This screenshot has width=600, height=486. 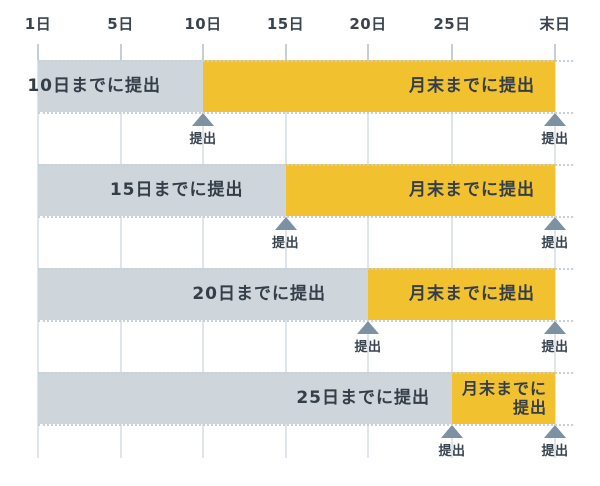 What do you see at coordinates (555, 24) in the screenshot?
I see `axis-label-day-7: 末日` at bounding box center [555, 24].